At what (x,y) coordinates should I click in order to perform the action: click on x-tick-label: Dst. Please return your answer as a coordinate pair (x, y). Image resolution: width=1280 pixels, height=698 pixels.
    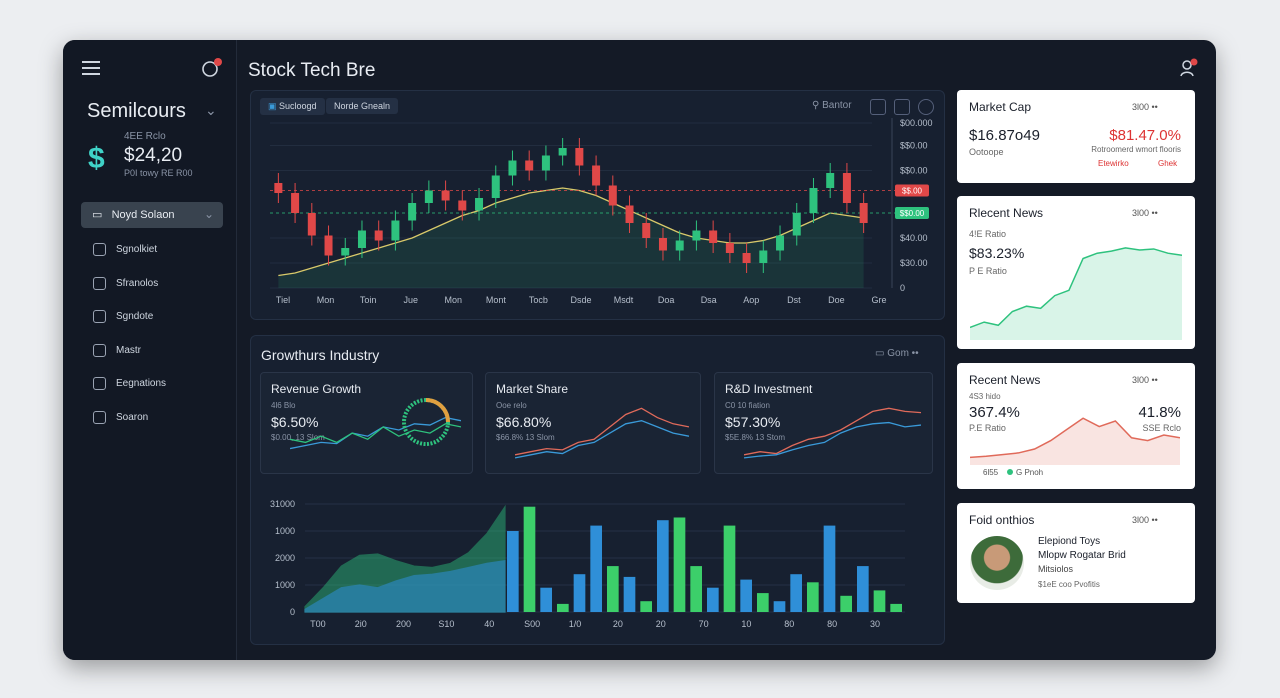
    Looking at the image, I should click on (794, 300).